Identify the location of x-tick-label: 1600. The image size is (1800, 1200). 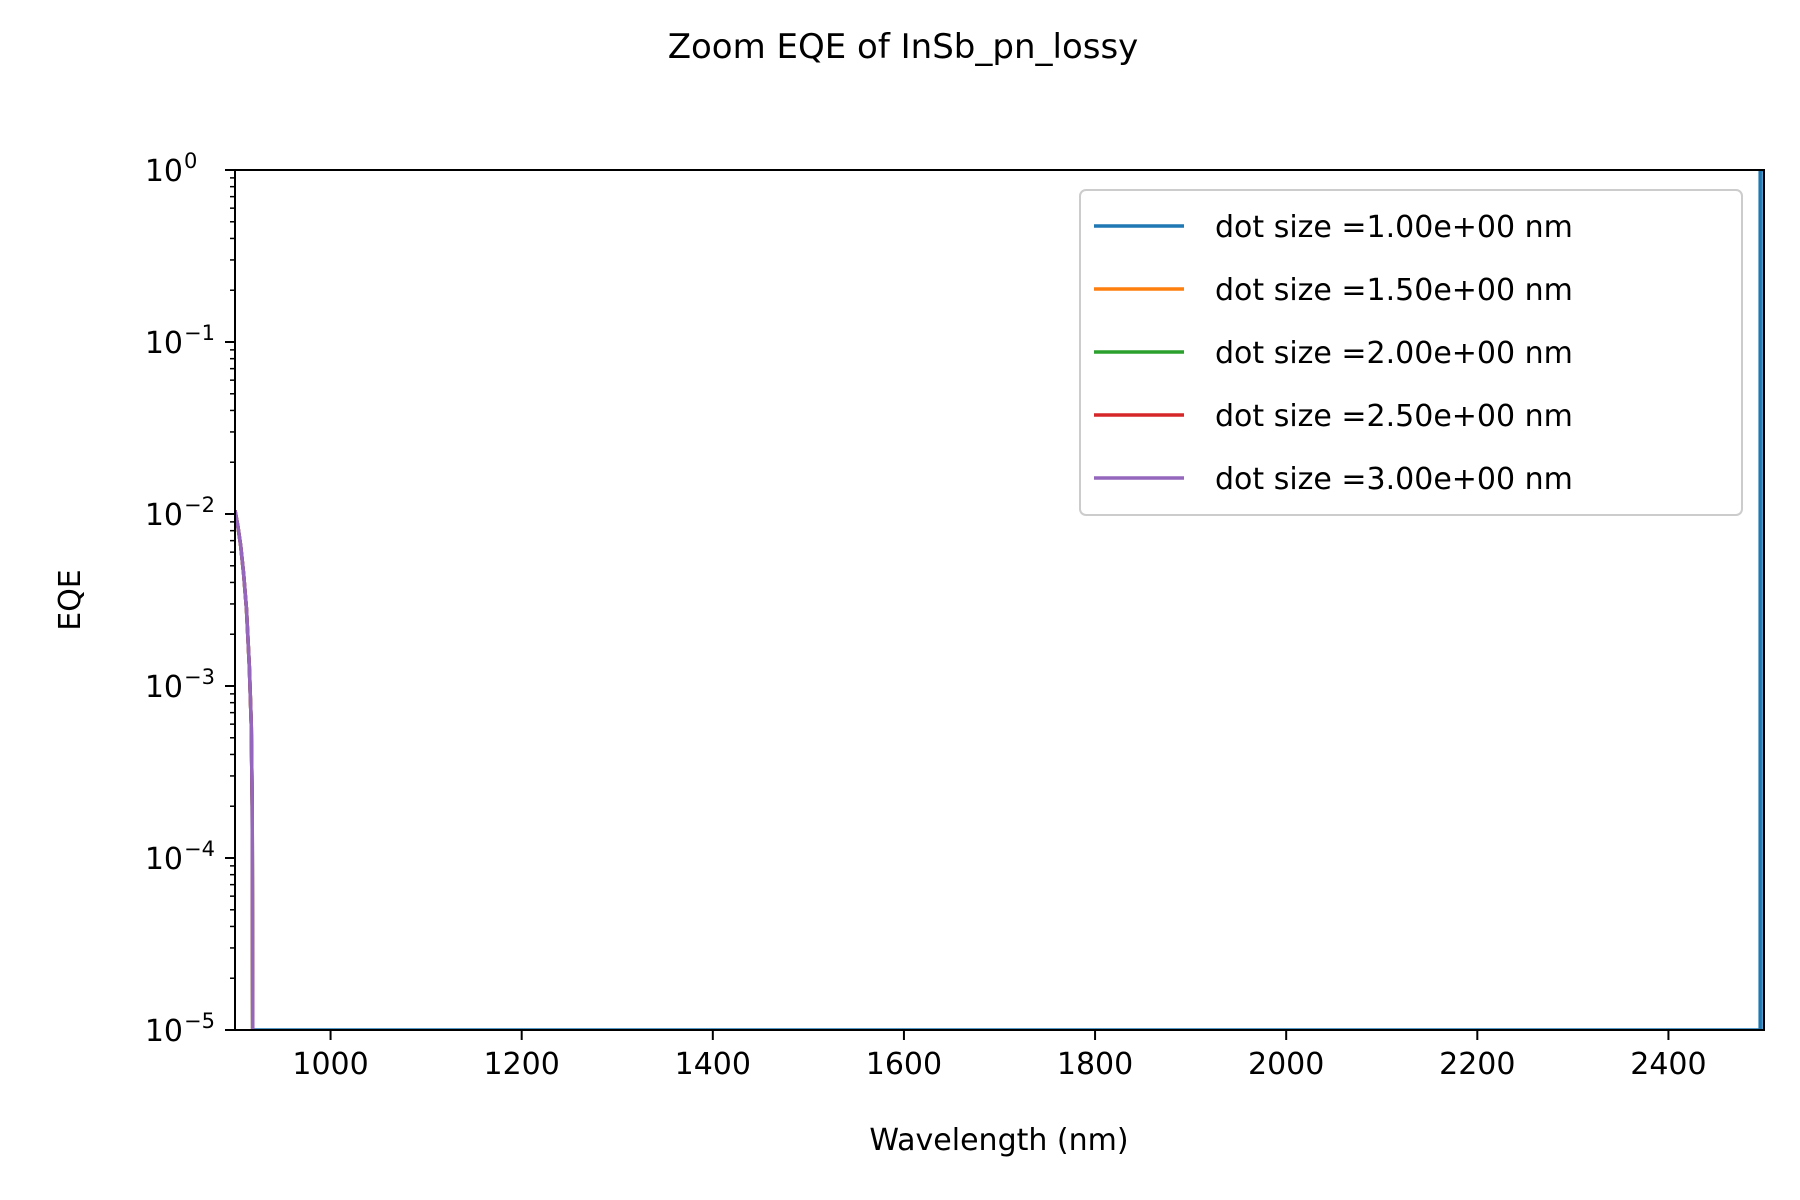
(904, 1064).